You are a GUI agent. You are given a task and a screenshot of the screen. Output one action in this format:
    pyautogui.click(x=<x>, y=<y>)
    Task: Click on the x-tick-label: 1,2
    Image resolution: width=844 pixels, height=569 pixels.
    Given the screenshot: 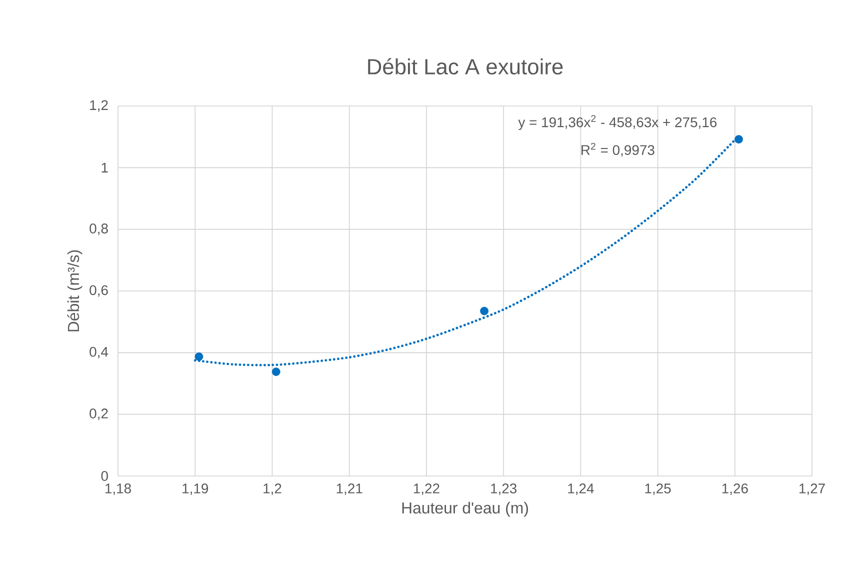 What is the action you would take?
    pyautogui.click(x=273, y=490)
    